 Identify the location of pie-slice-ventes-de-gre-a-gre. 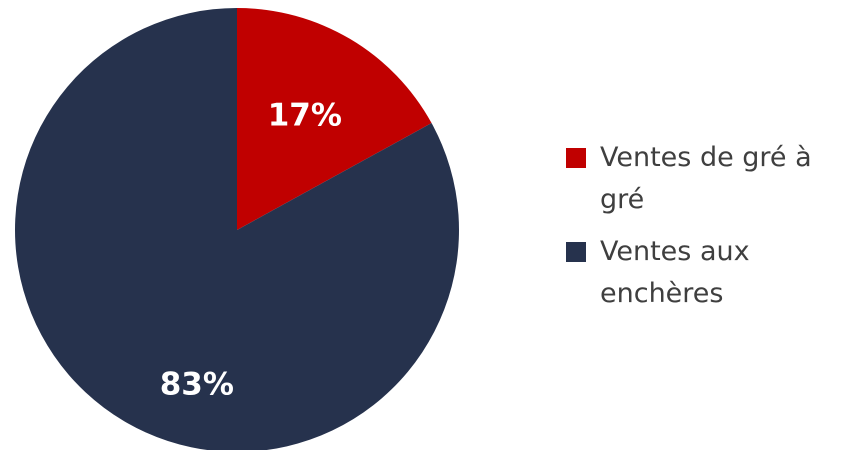
(334, 119).